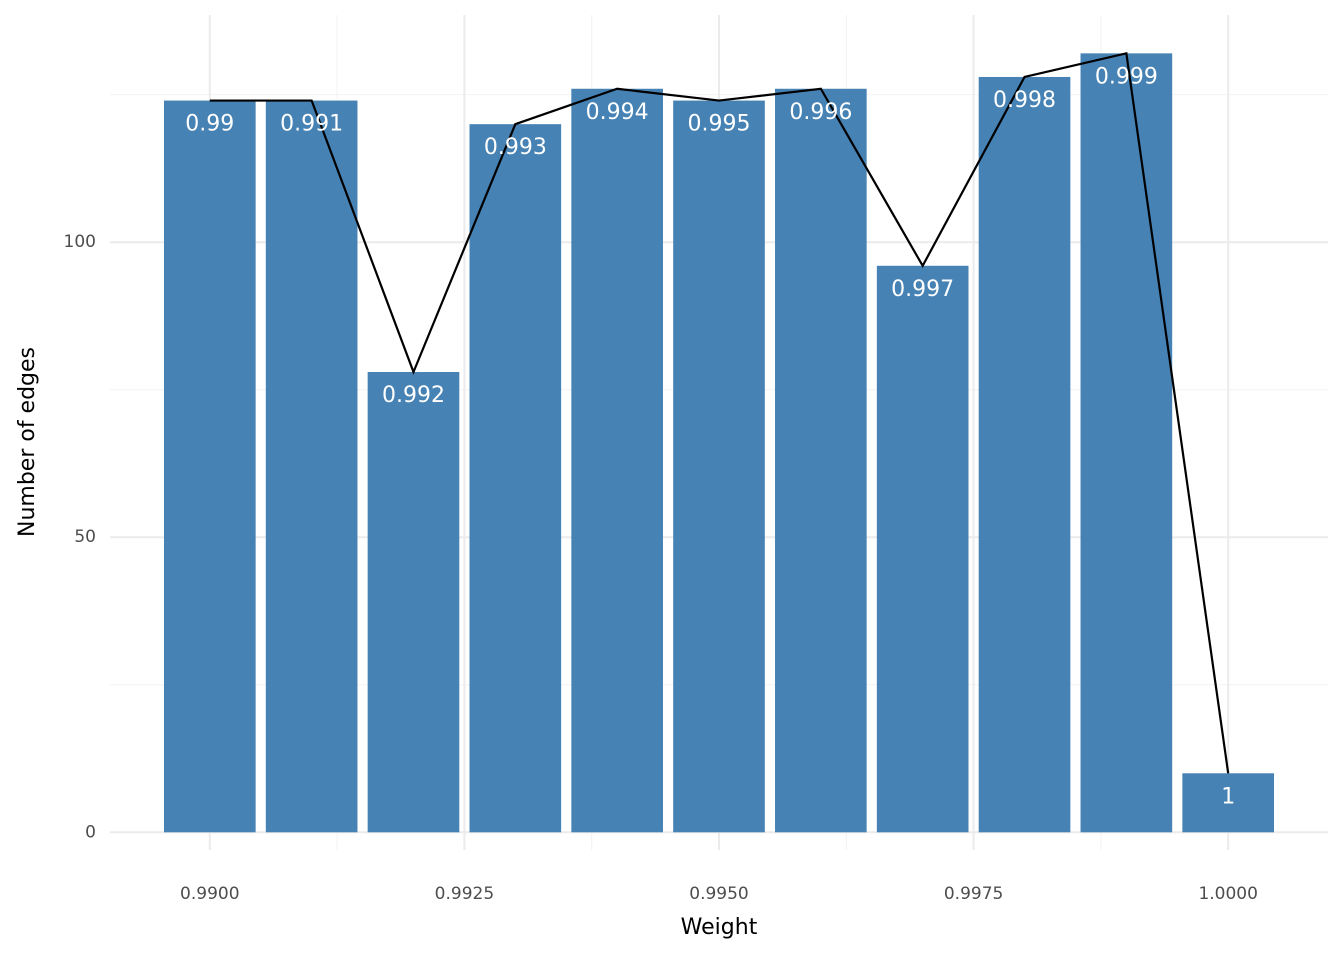 The height and width of the screenshot is (960, 1344). What do you see at coordinates (85, 537) in the screenshot?
I see `y-tick-label: 50` at bounding box center [85, 537].